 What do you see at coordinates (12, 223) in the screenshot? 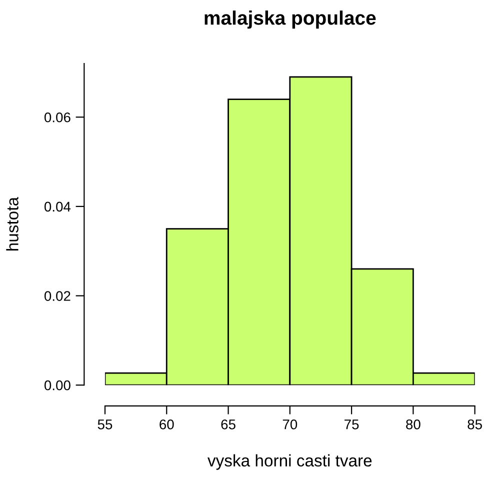
I see `y-axis-title: hustota` at bounding box center [12, 223].